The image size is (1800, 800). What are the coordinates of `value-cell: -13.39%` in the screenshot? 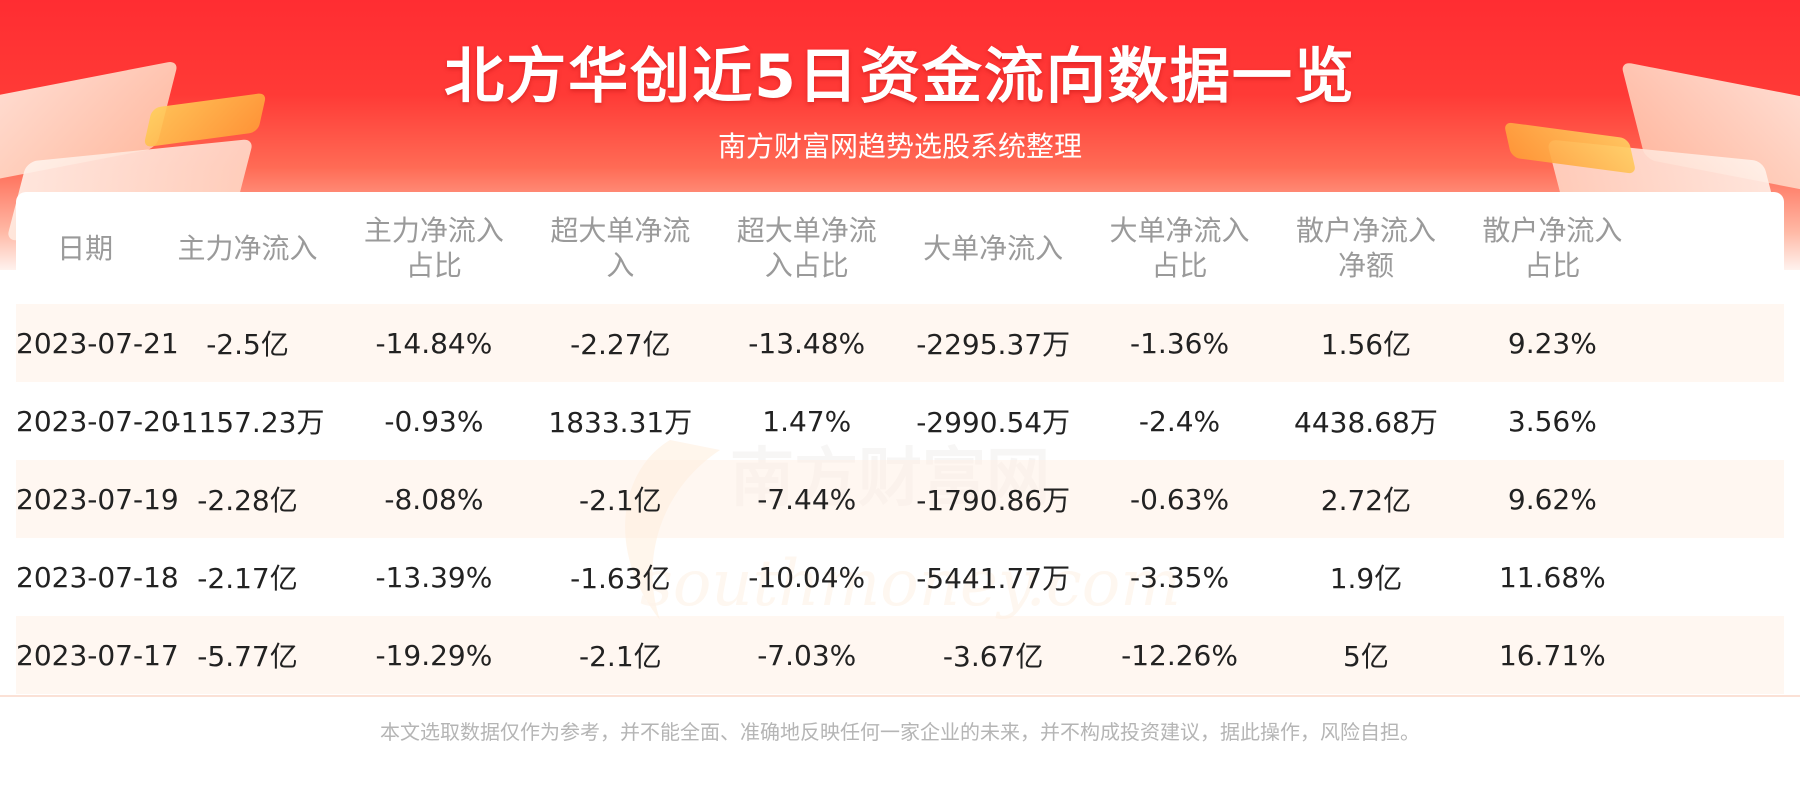 It's located at (434, 577).